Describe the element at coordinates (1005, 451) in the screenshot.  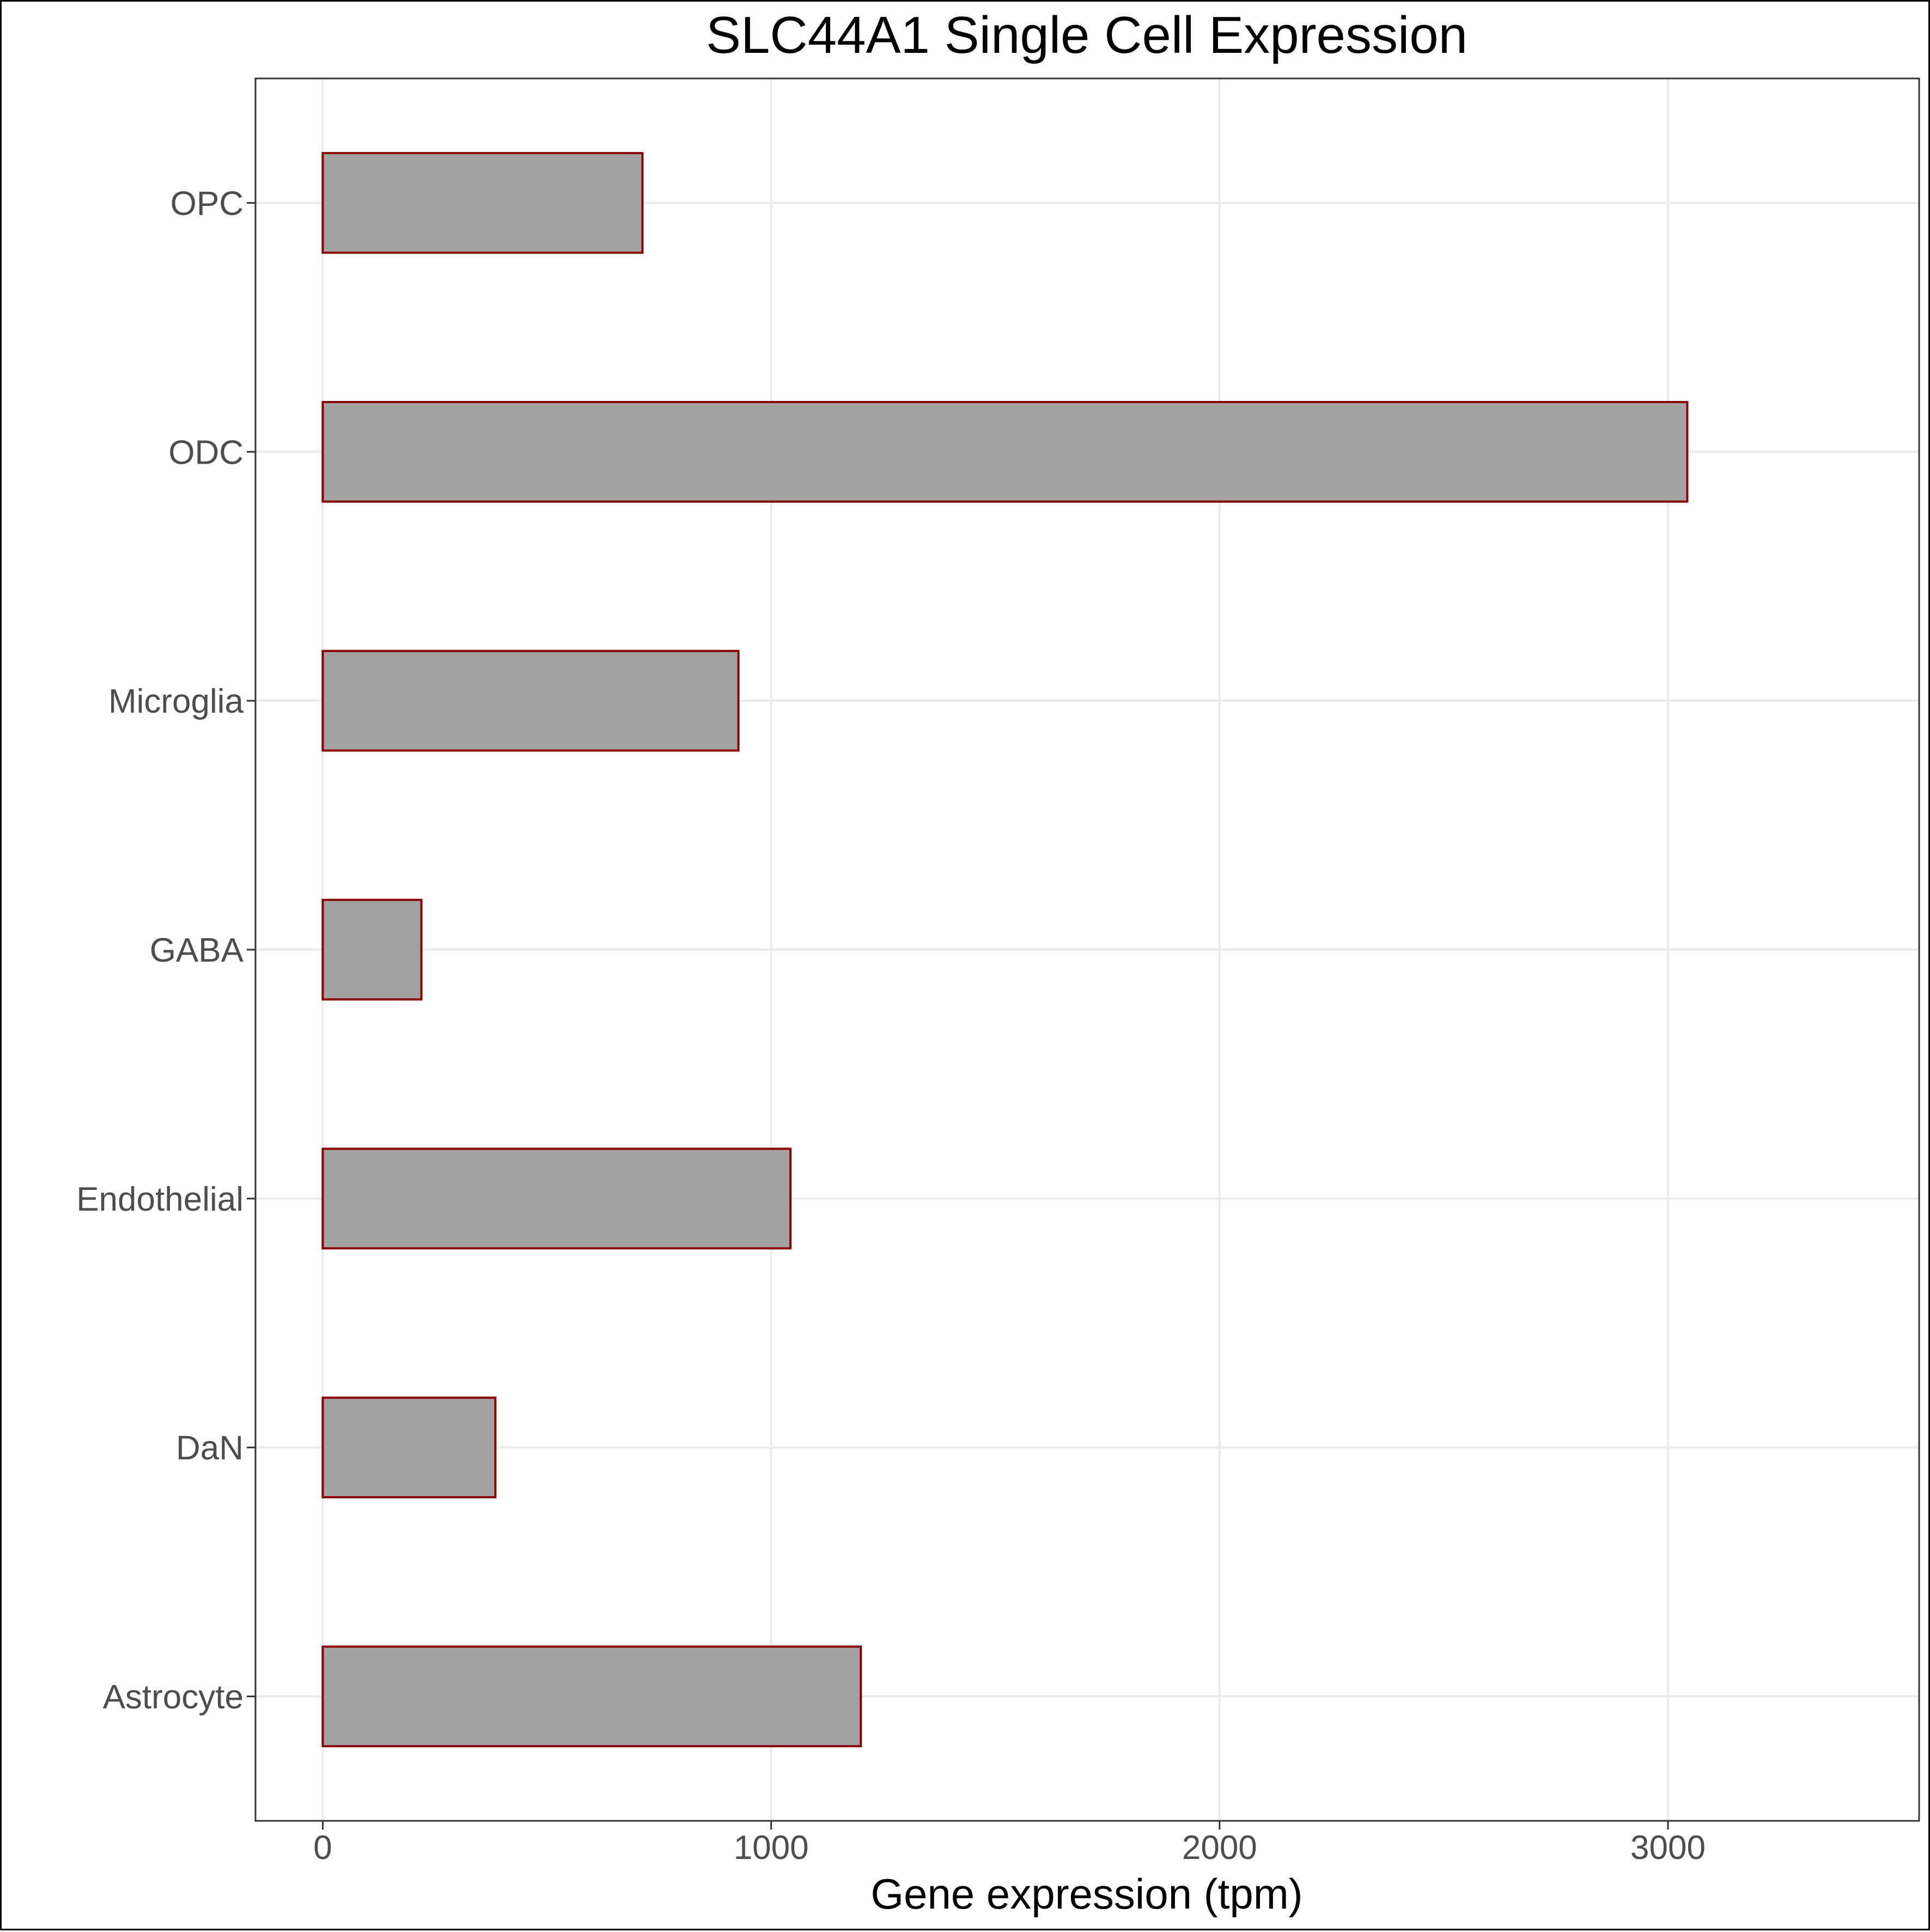
I see `bar-odc` at that location.